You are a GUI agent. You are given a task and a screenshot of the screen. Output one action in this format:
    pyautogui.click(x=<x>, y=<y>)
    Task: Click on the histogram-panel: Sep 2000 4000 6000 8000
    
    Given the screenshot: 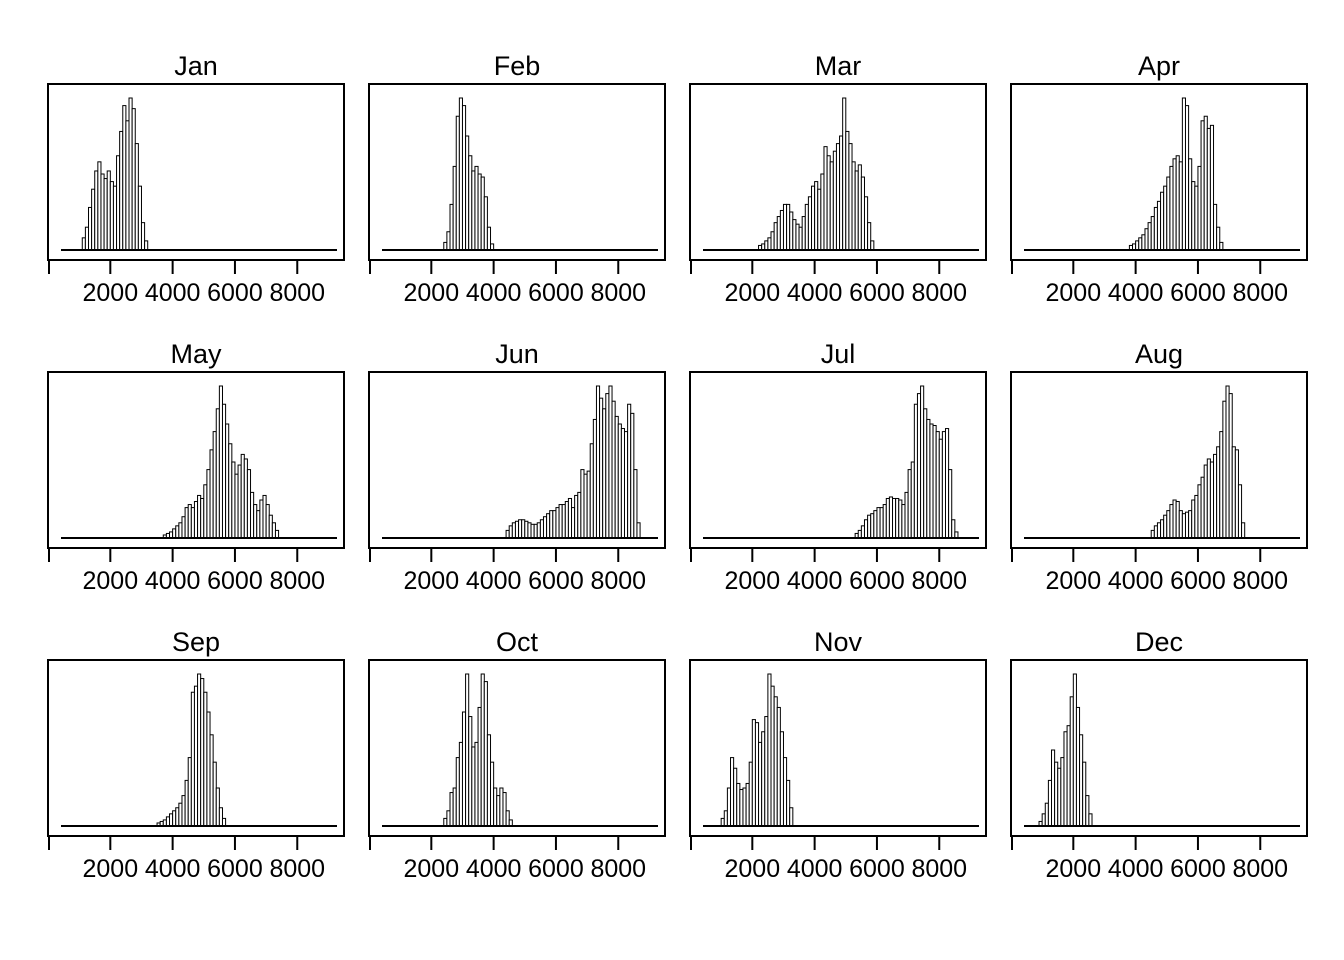 What is the action you would take?
    pyautogui.click(x=196, y=754)
    